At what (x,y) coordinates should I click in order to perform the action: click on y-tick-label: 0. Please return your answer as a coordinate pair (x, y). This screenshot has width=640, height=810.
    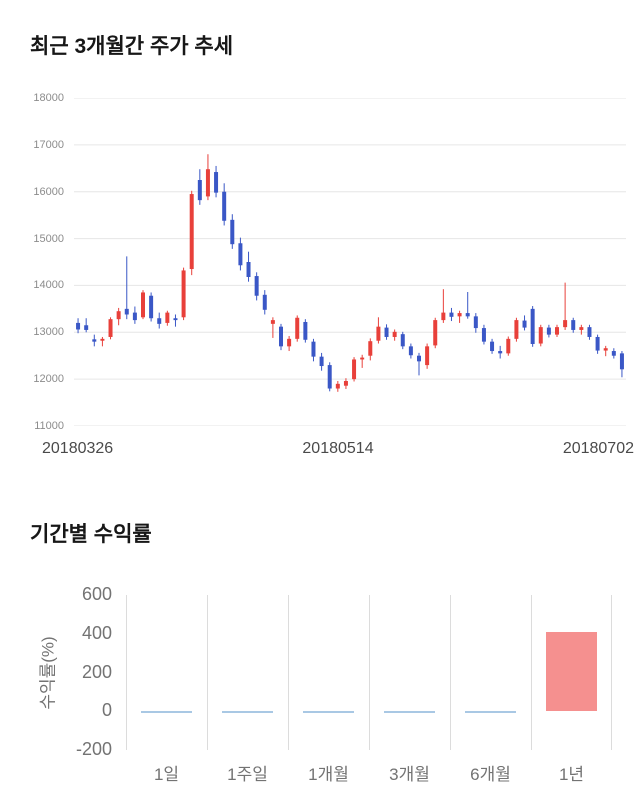
    Looking at the image, I should click on (106, 710).